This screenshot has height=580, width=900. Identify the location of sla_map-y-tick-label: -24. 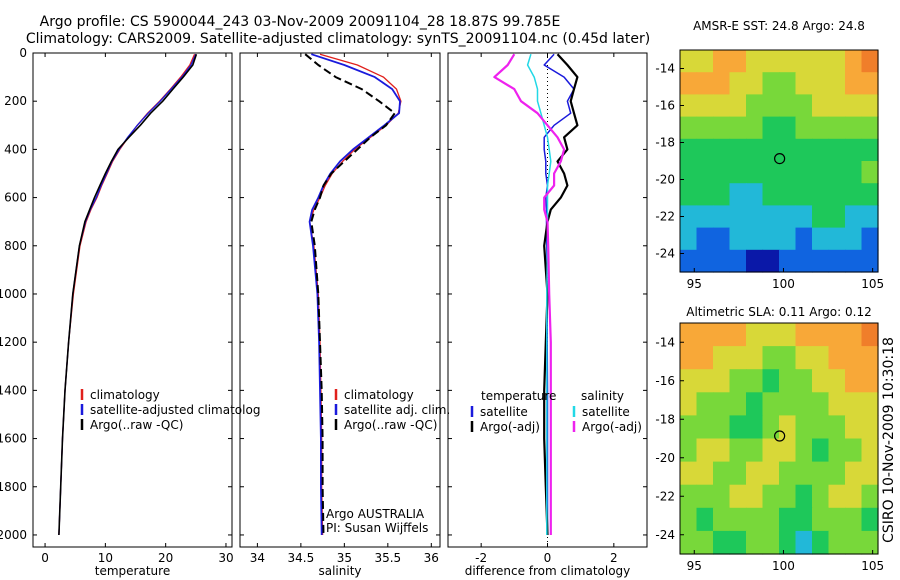
(665, 535).